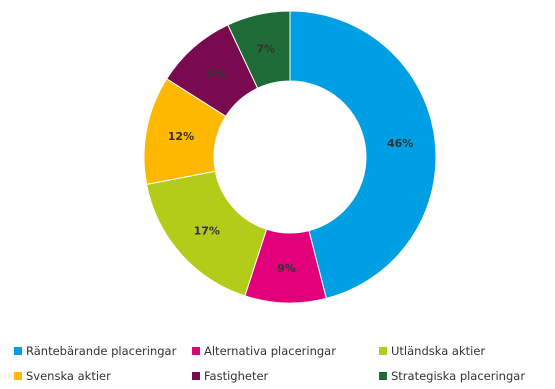  I want to click on slice-label-strategiska-placeringar: 7%, so click(265, 49).